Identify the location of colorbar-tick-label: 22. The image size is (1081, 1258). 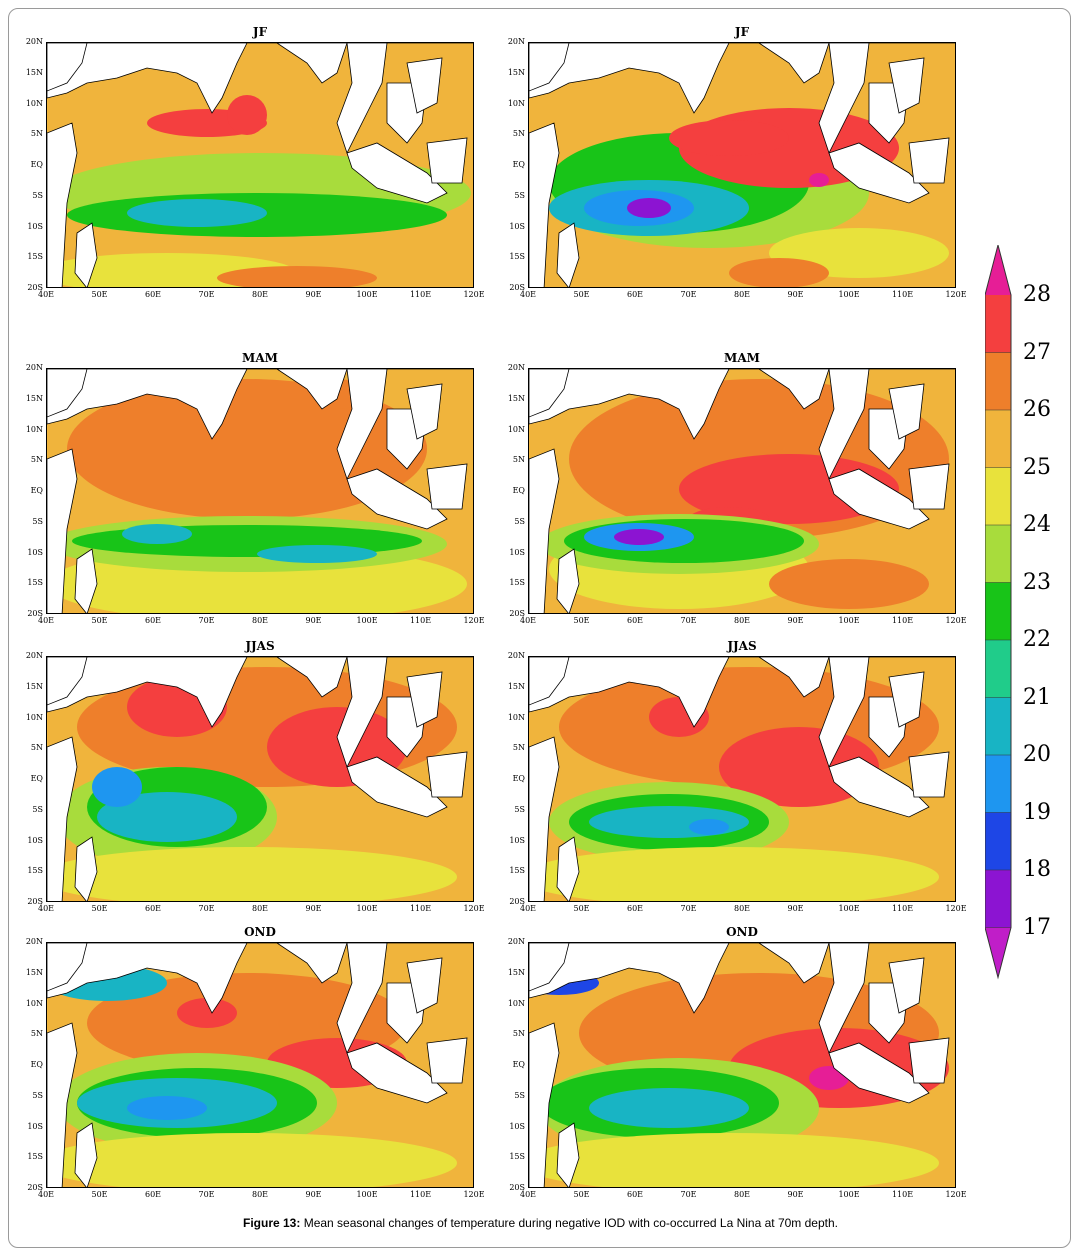
(1037, 639).